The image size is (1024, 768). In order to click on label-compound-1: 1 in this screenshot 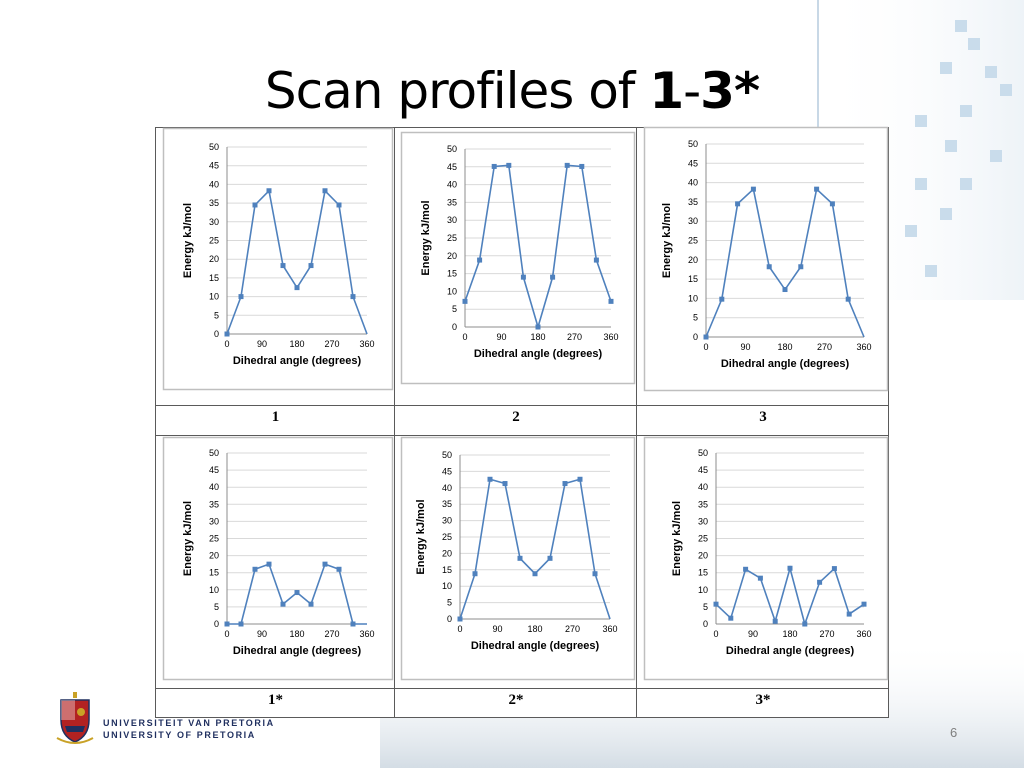, I will do `click(275, 417)`.